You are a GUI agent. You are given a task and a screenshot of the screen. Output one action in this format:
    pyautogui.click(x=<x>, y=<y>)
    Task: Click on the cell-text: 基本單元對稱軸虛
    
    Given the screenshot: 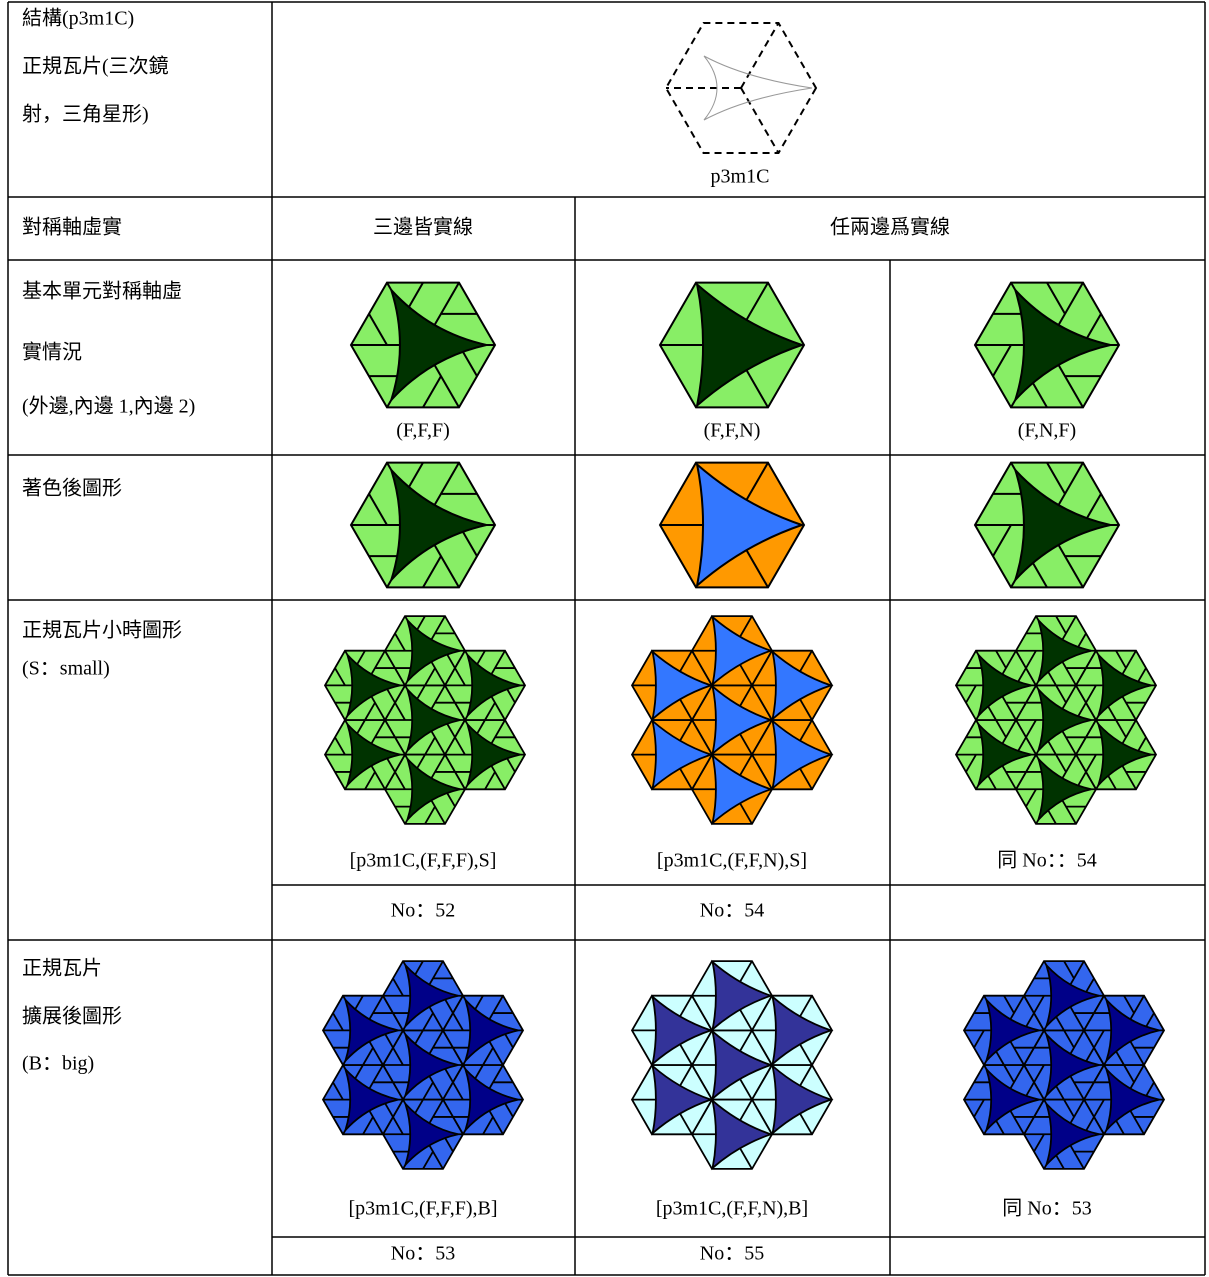 What is the action you would take?
    pyautogui.click(x=102, y=291)
    